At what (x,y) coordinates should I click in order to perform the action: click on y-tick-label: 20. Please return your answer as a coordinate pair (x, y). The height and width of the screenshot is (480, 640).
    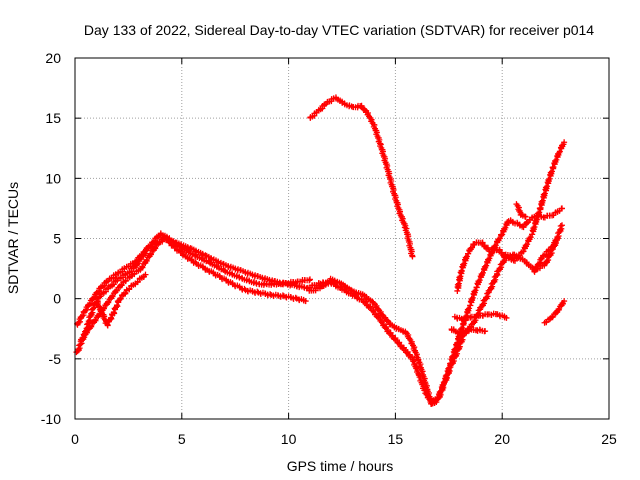
    Looking at the image, I should click on (53, 58).